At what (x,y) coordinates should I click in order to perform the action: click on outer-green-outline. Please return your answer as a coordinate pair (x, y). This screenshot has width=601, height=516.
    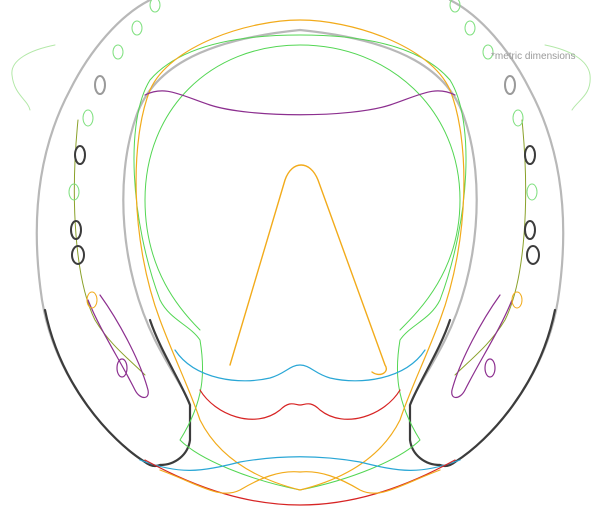
    Looking at the image, I should click on (301, 77).